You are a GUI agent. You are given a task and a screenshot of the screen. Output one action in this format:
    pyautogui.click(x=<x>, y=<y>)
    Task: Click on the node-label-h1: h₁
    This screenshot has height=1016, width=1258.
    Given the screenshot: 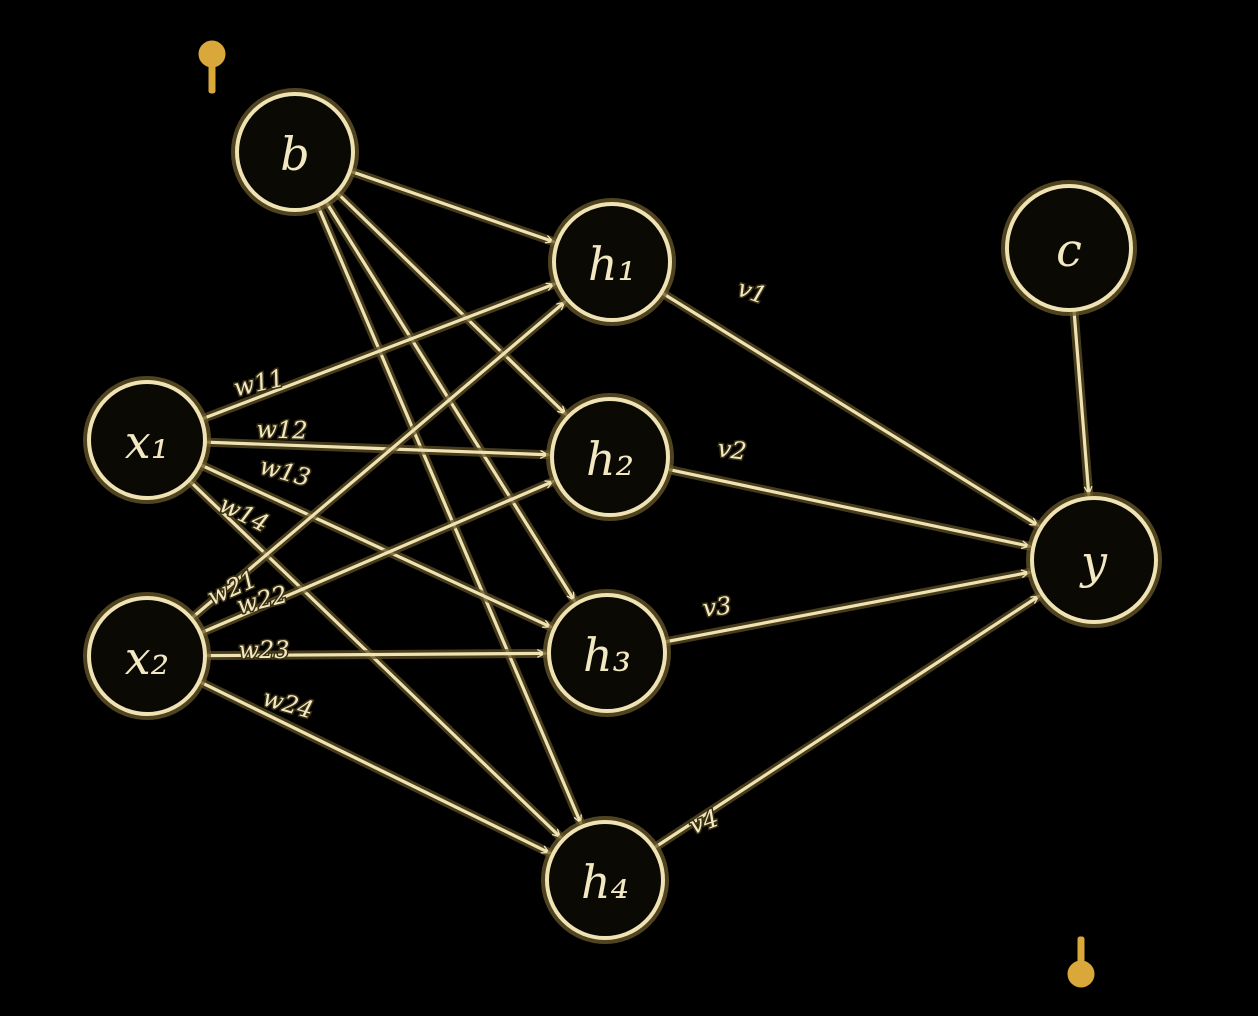 What is the action you would take?
    pyautogui.click(x=612, y=264)
    